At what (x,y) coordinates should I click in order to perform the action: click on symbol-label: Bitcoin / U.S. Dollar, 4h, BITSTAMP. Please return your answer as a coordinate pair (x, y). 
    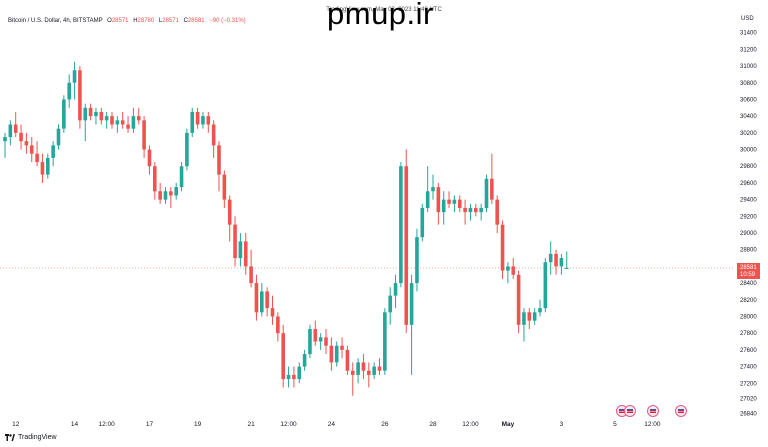
    Looking at the image, I should click on (55, 21).